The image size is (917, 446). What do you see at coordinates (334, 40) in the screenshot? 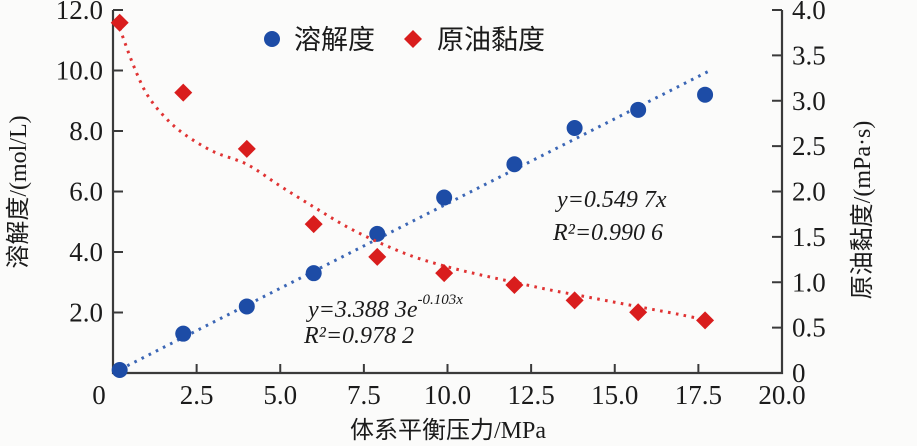
I see `legend-label-solubility: 溶解度` at bounding box center [334, 40].